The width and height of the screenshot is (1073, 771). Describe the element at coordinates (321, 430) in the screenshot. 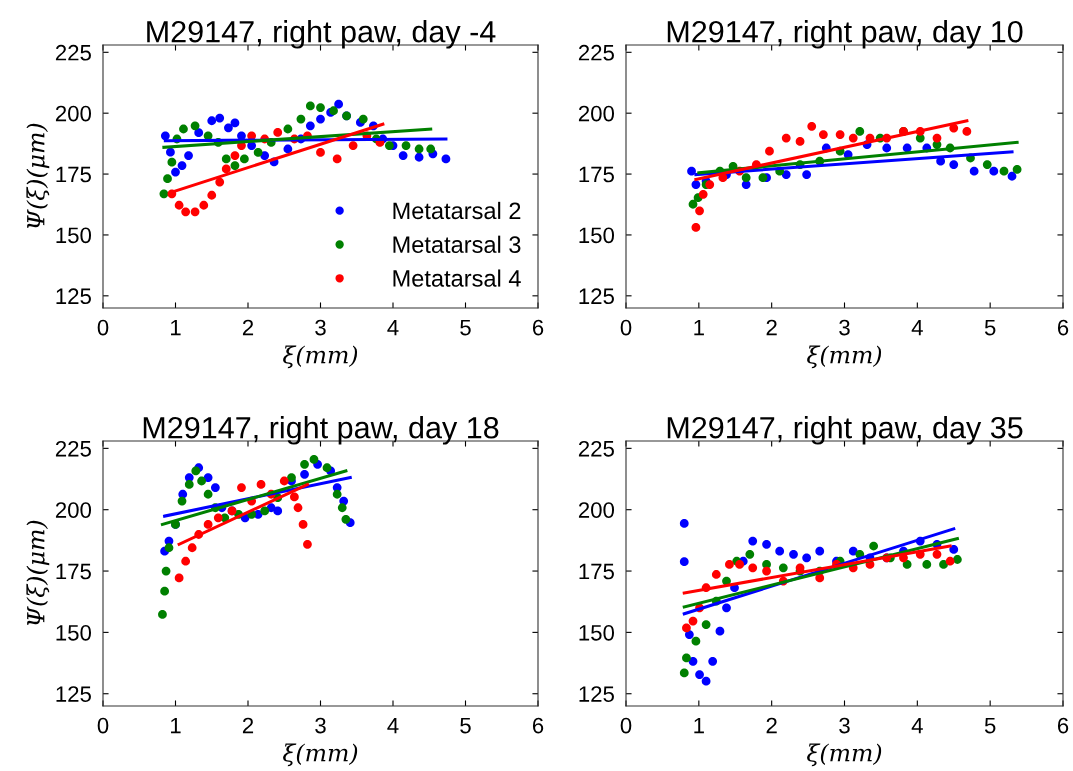

I see `chart-title: M29147, right paw, day 18` at that location.